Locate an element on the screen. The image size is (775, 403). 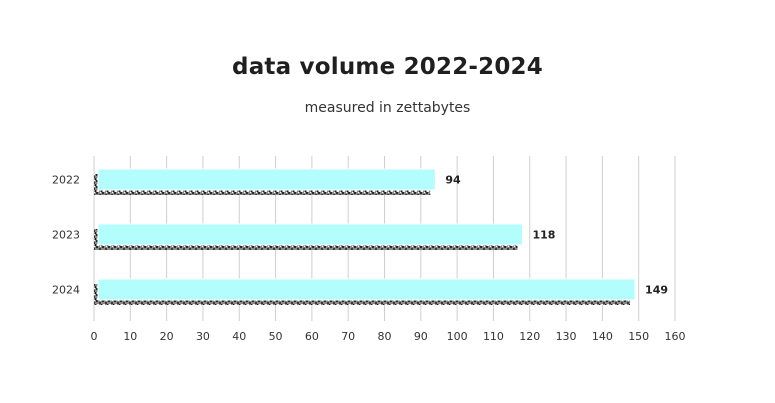
x-tick-label: 10 is located at coordinates (130, 336).